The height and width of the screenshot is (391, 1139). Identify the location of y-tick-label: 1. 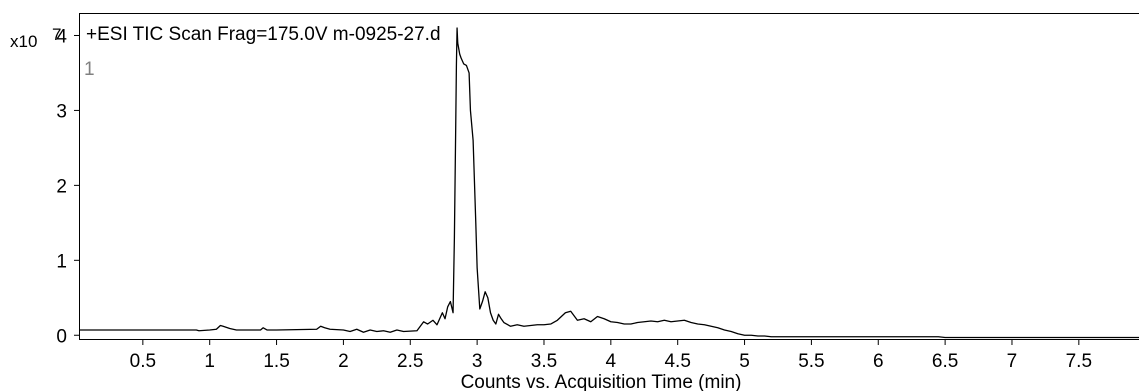
(61, 261).